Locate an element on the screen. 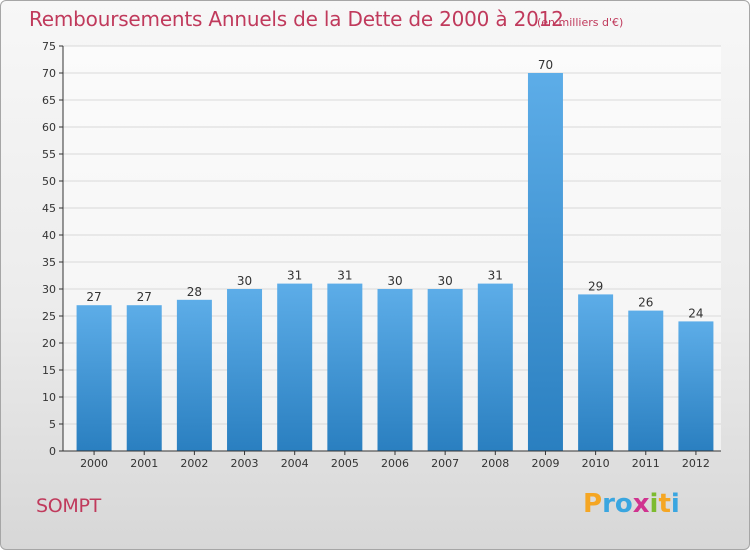  bar-2009 is located at coordinates (545, 262).